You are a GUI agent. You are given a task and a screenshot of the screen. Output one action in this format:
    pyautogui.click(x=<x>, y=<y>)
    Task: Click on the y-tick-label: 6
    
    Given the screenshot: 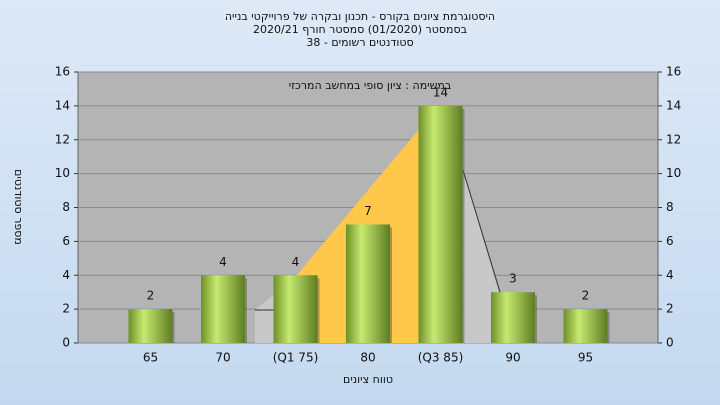 What is the action you would take?
    pyautogui.click(x=66, y=241)
    